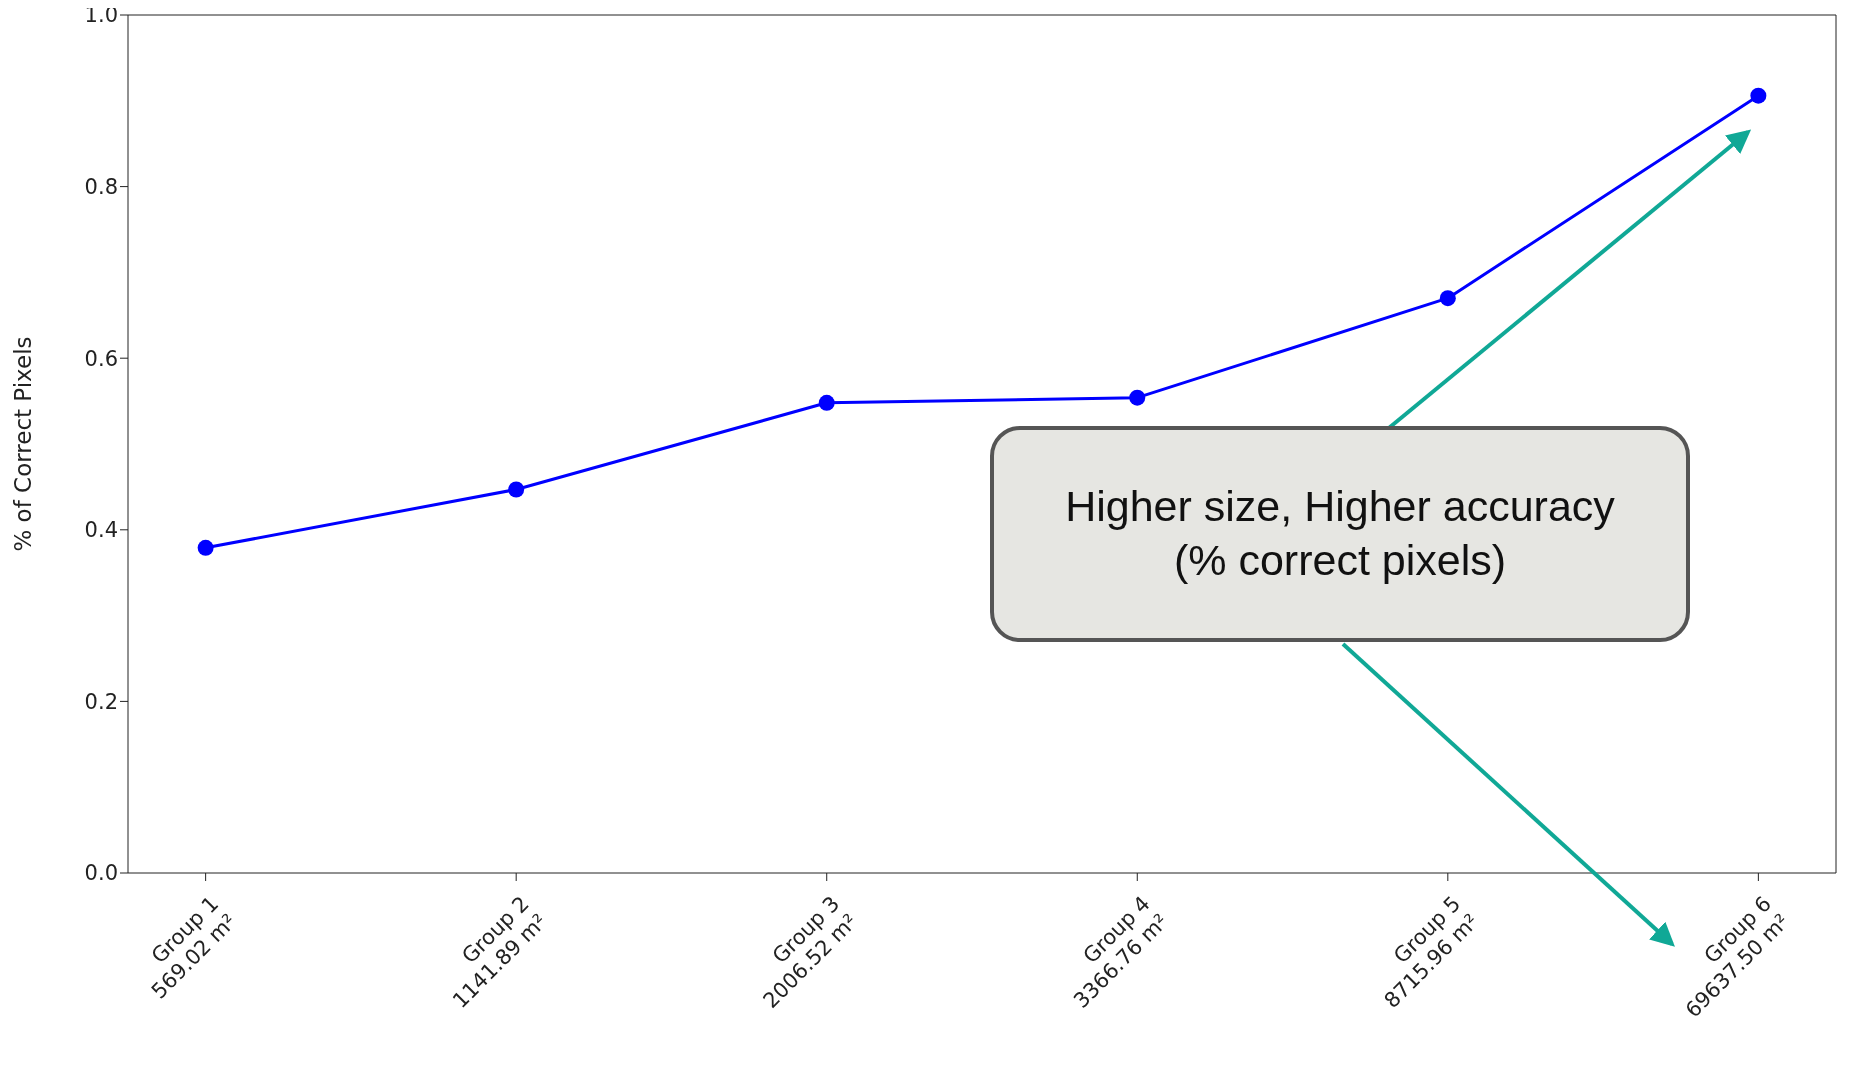 Image resolution: width=1855 pixels, height=1086 pixels. Describe the element at coordinates (101, 873) in the screenshot. I see `y-tick-label: 0.0` at that location.